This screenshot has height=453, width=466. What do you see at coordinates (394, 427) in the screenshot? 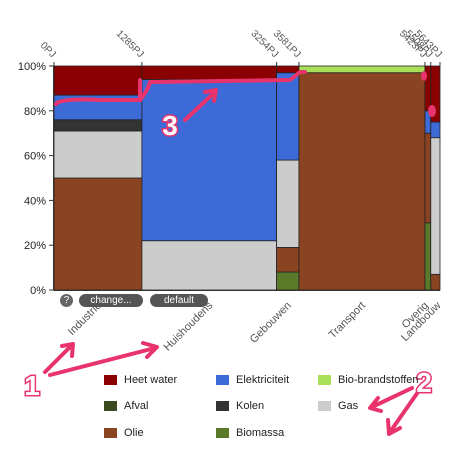
I see `arrow-2b-head` at bounding box center [394, 427].